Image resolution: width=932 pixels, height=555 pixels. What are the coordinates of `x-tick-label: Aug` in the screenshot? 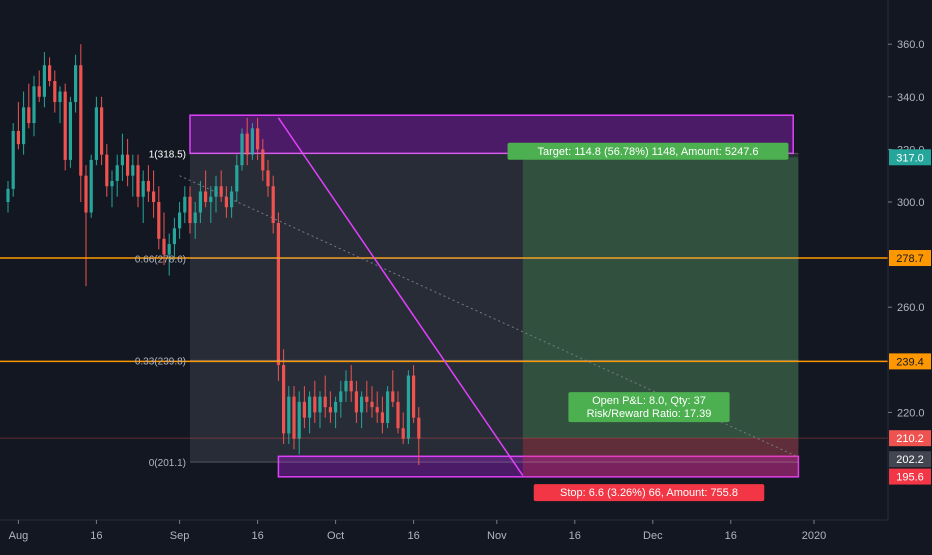 It's located at (19, 536).